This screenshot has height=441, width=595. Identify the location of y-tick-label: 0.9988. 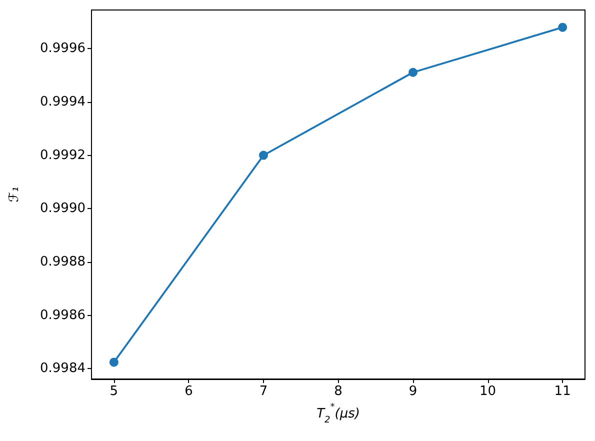
(63, 262).